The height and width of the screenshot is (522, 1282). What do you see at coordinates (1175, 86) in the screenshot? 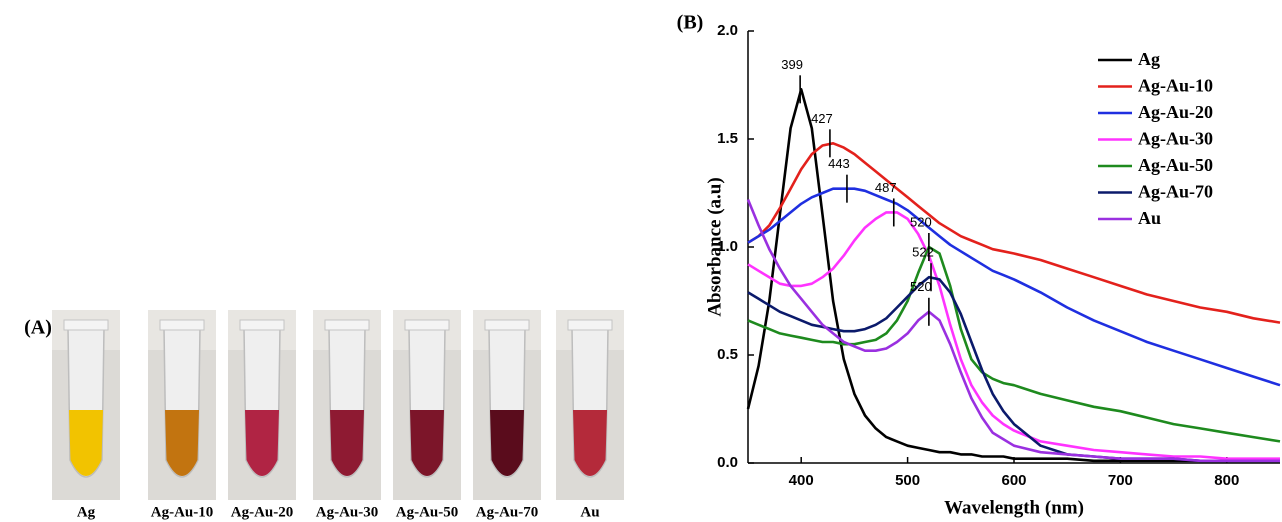
I see `legend-label: Ag-Au-10` at bounding box center [1175, 86].